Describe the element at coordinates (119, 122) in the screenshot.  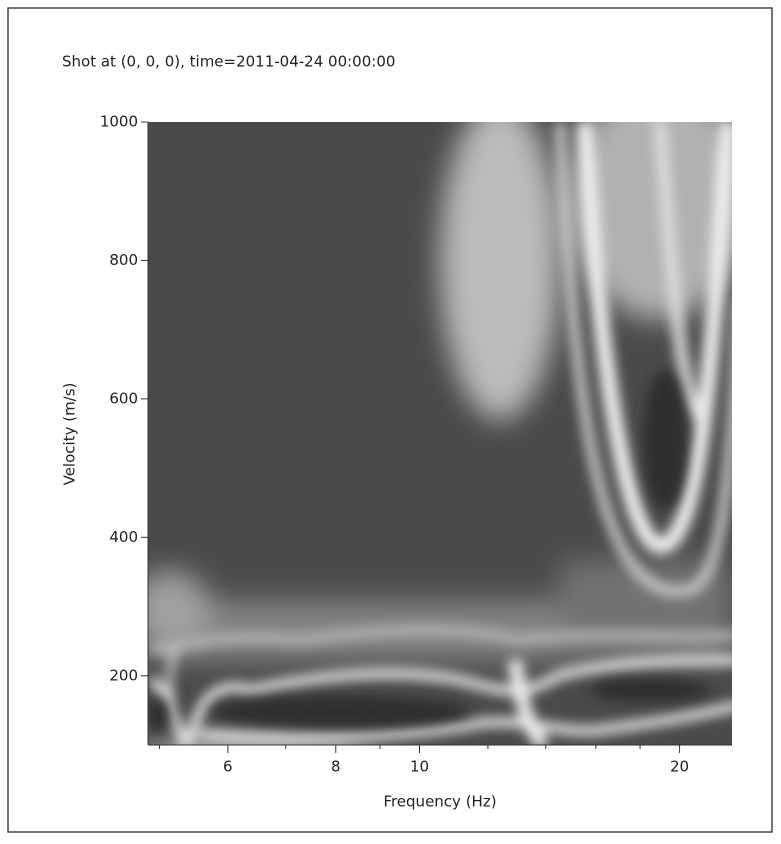
I see `y-tick-label: 1000` at that location.